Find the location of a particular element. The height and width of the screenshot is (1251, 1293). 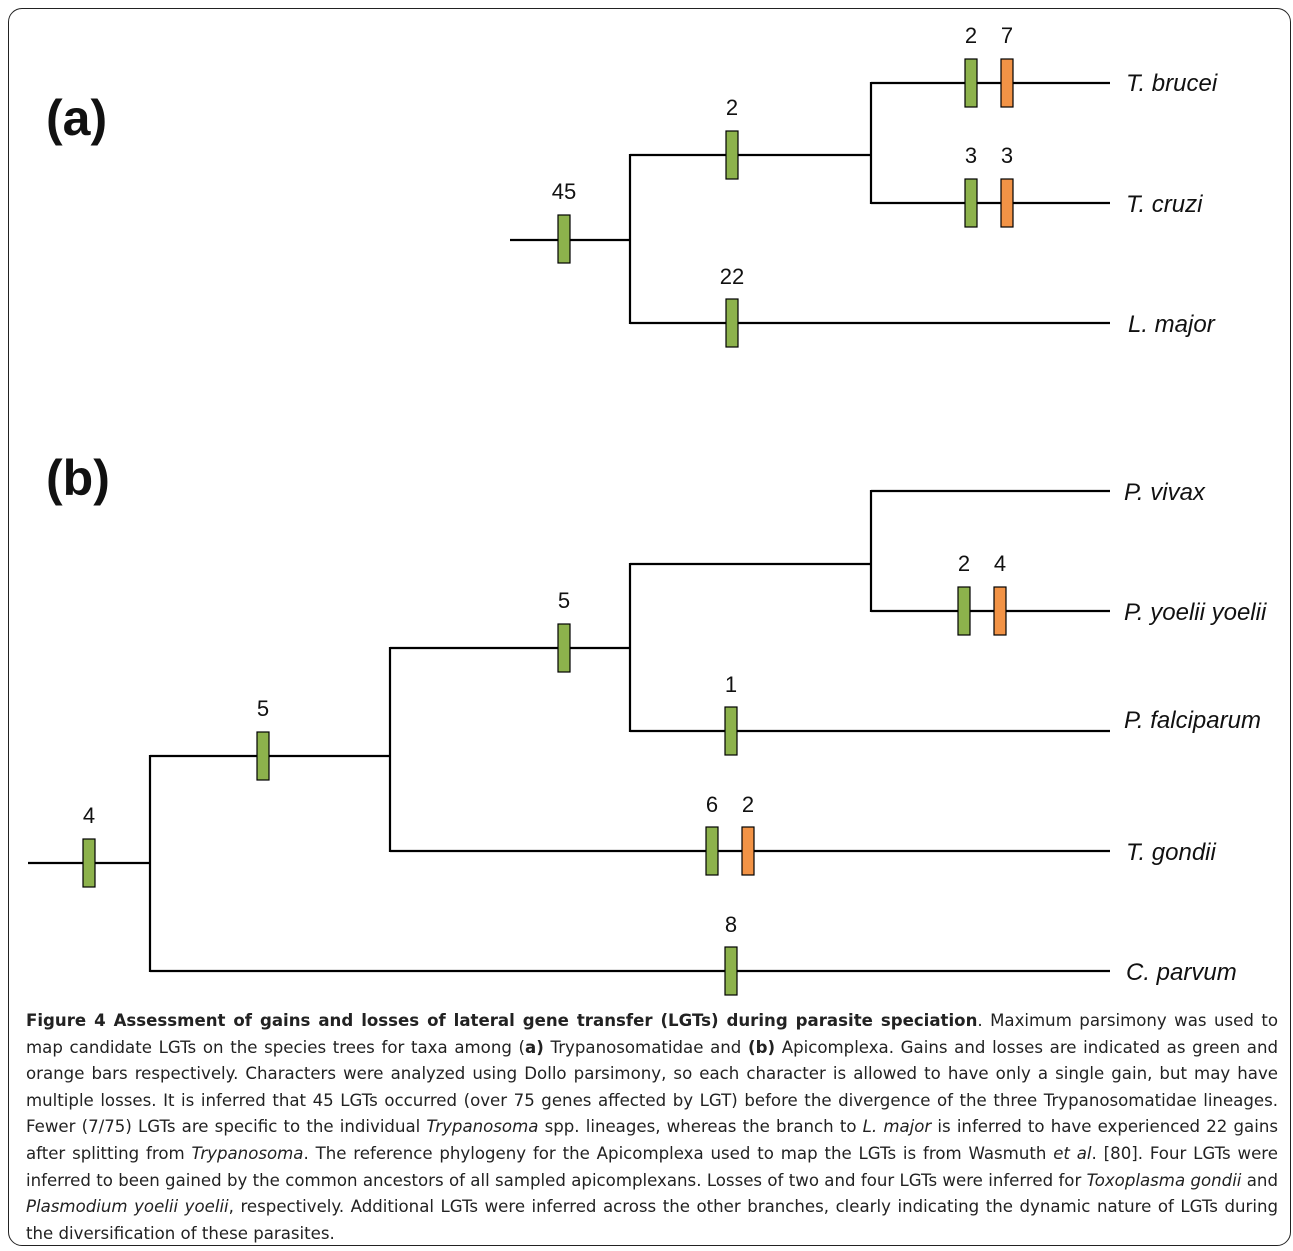

taxon-label: C. parvum is located at coordinates (1181, 972).